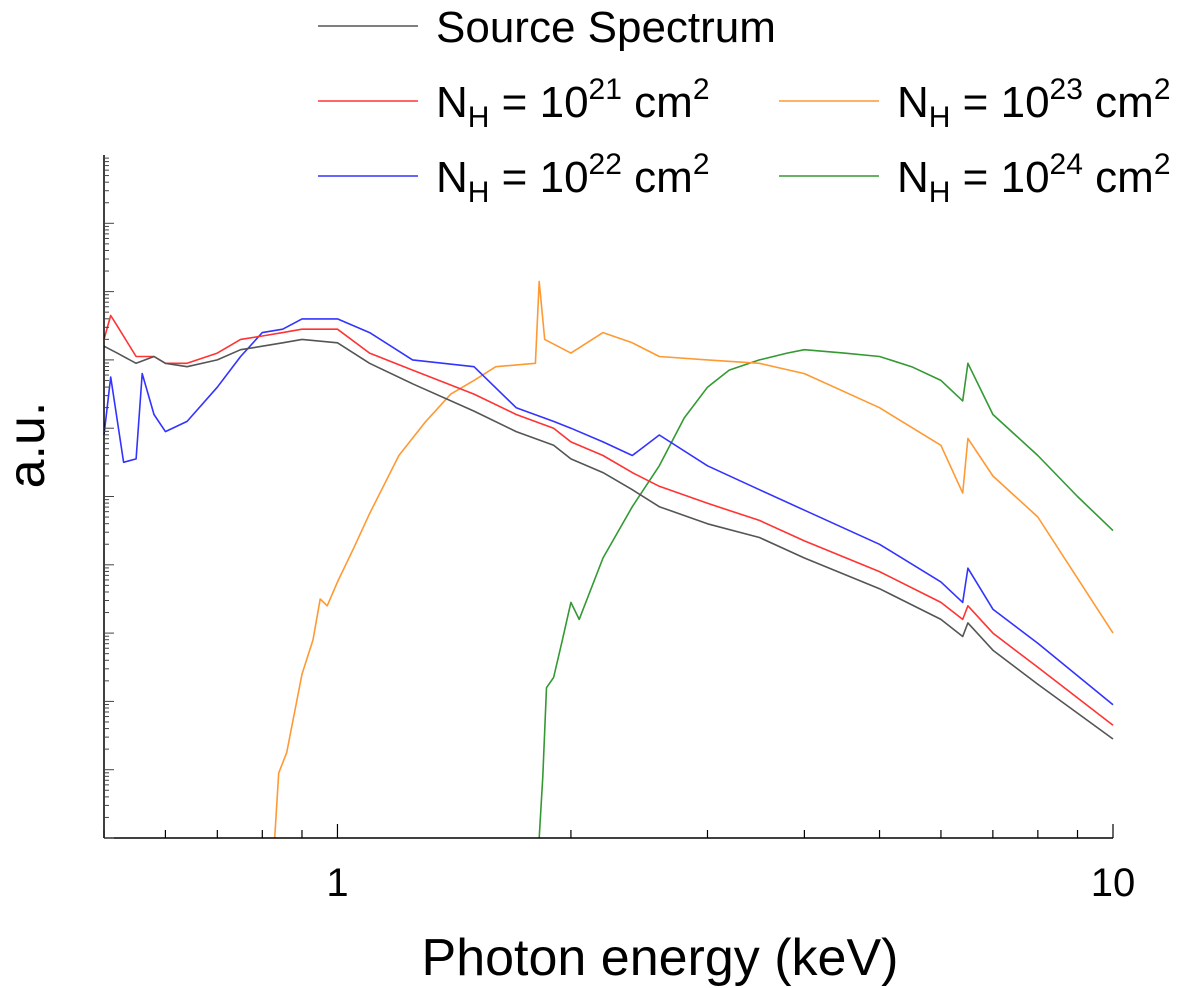 This screenshot has height=988, width=1200. Describe the element at coordinates (1034, 103) in the screenshot. I see `legend-label: NH = 1023 cm2` at that location.